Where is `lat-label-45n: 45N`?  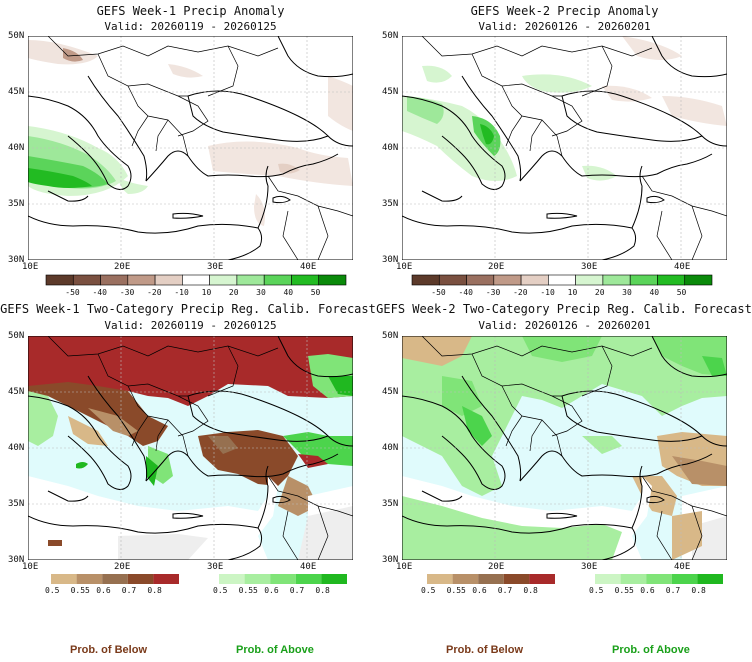 lat-label-45n: 45N is located at coordinates (390, 92).